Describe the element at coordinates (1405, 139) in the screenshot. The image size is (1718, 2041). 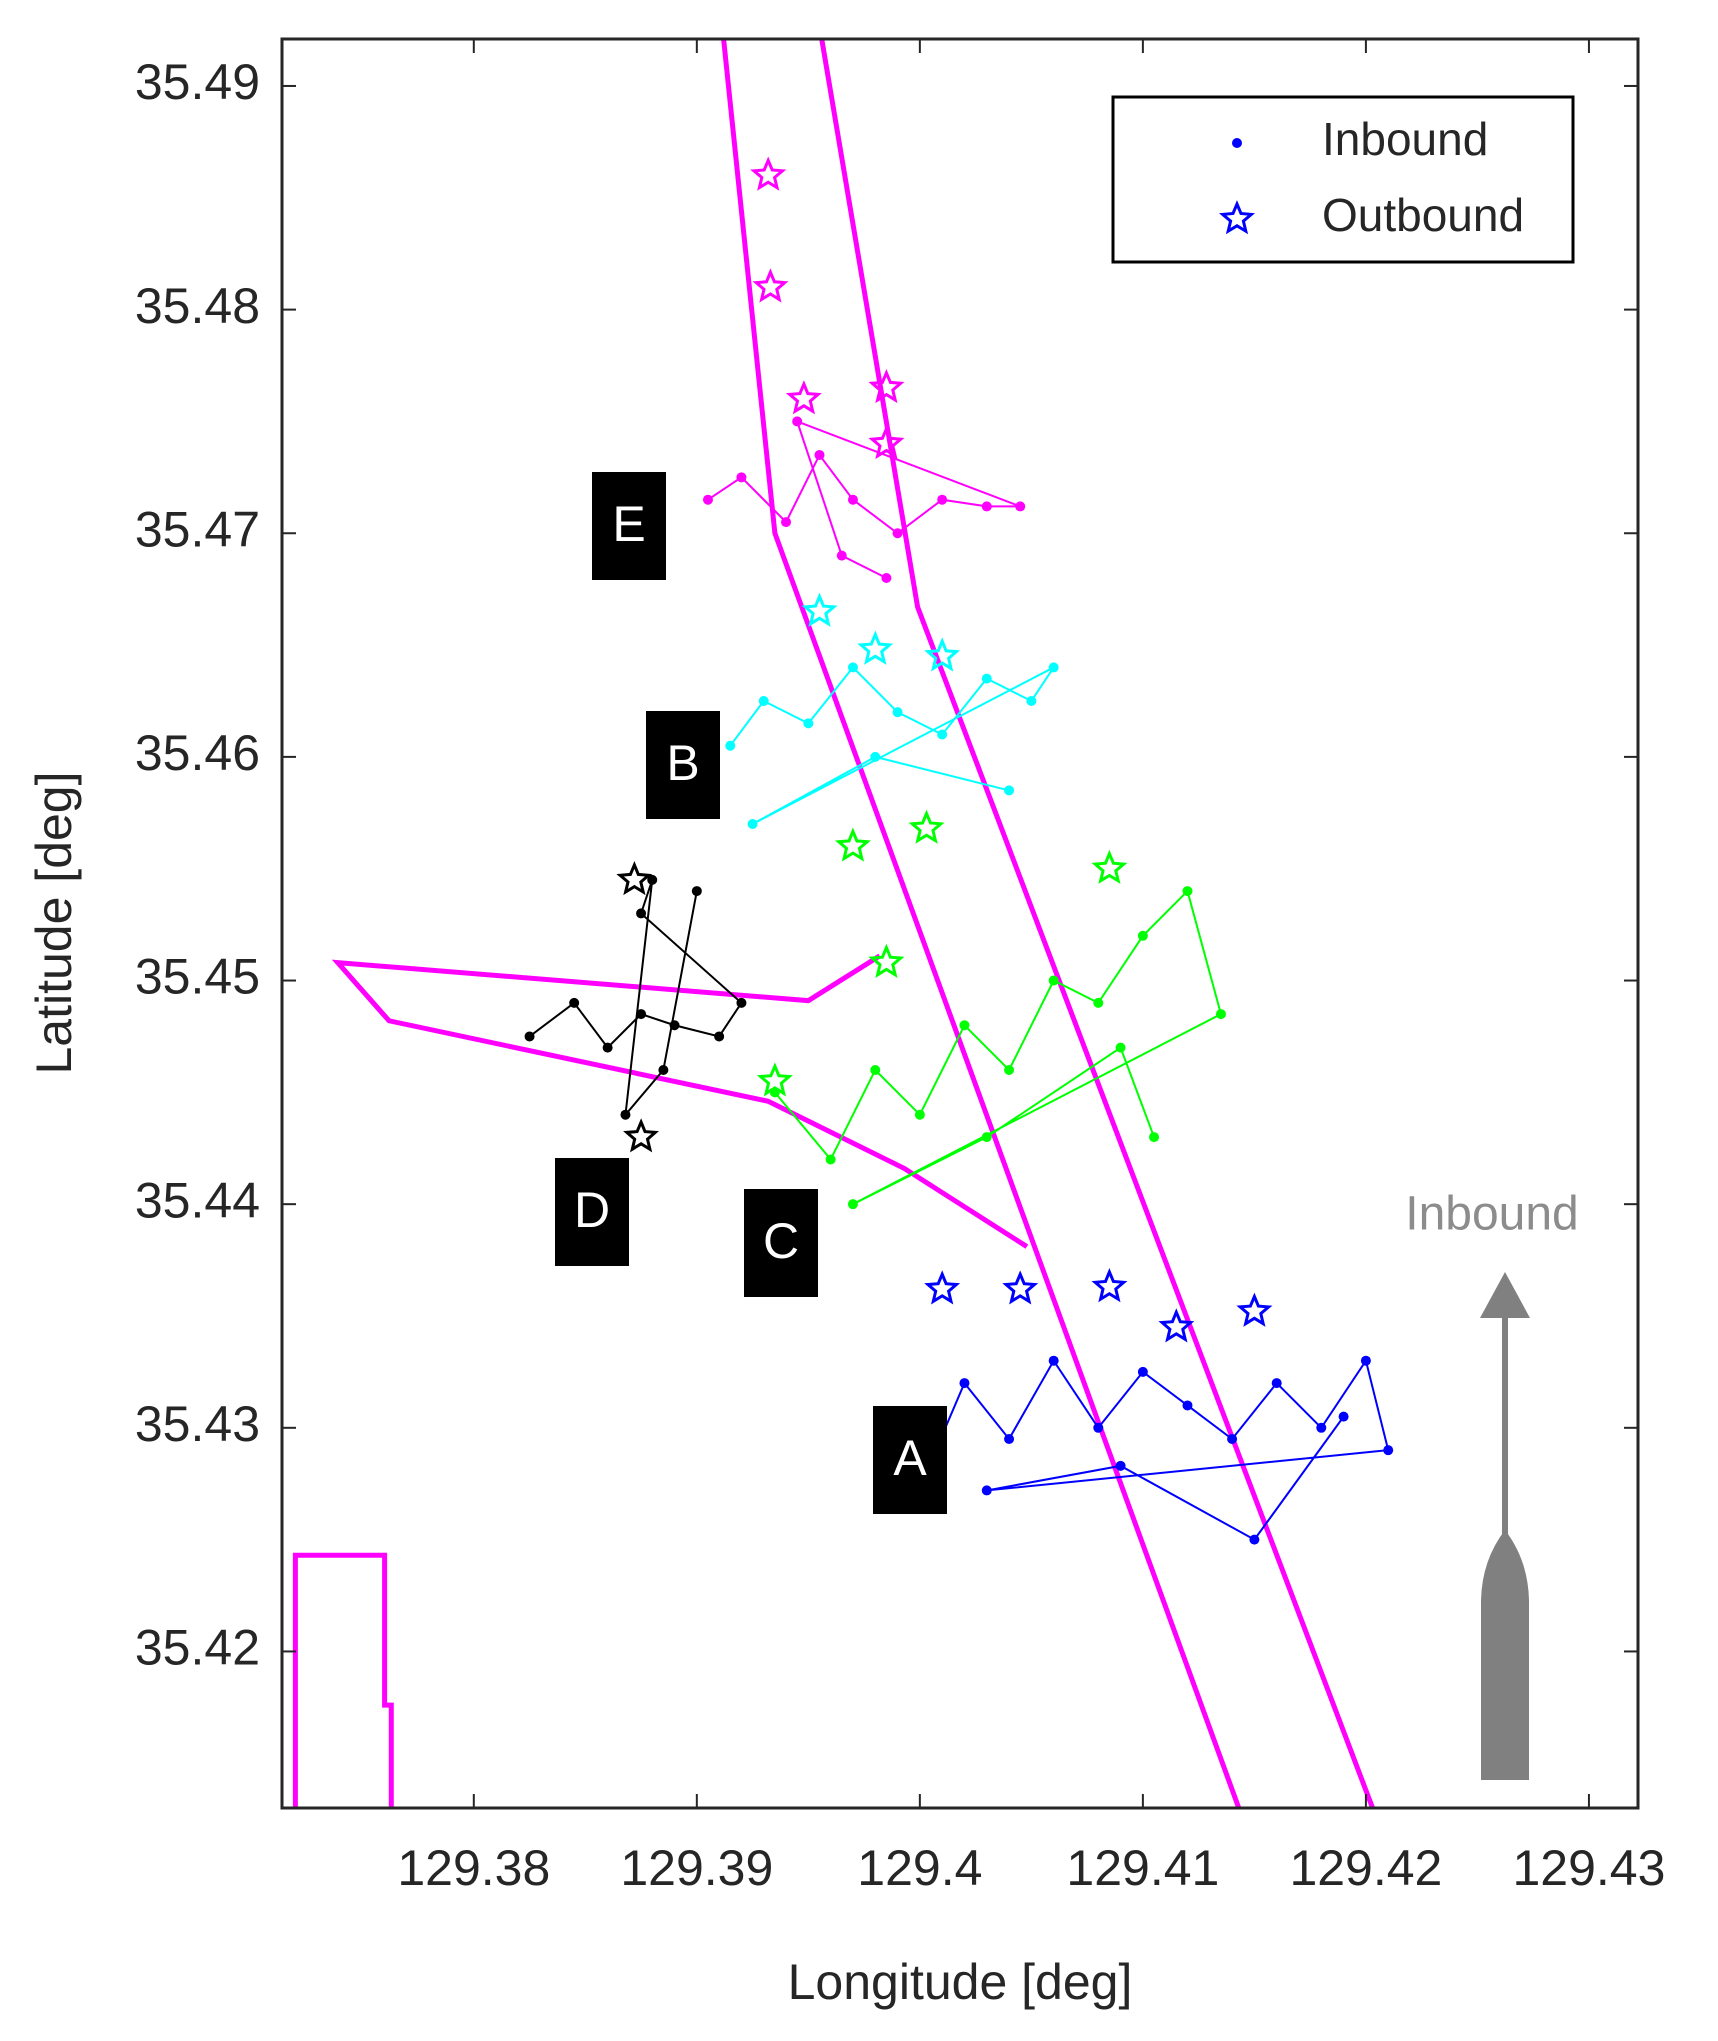
I see `legend-label: Inbound` at that location.